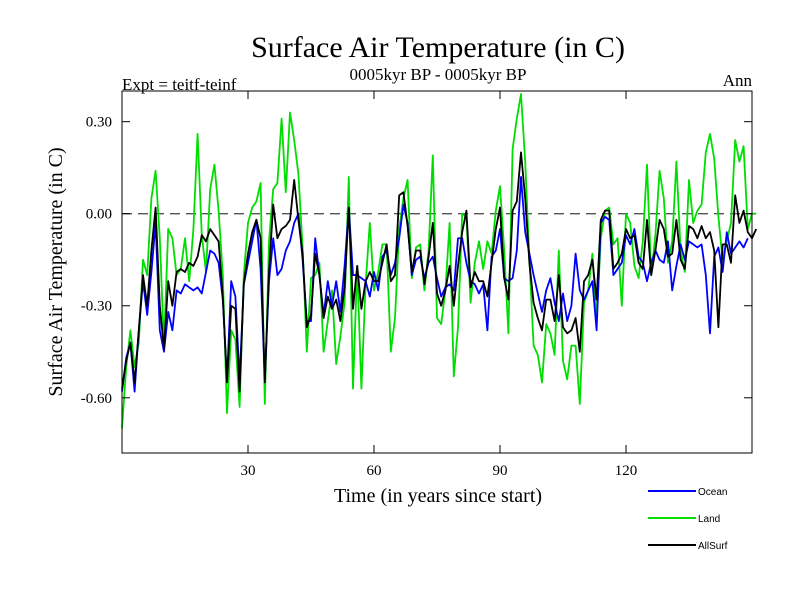  Describe the element at coordinates (438, 74) in the screenshot. I see `chart-subtitle: 0005kyr BP - 0005kyr BP` at that location.